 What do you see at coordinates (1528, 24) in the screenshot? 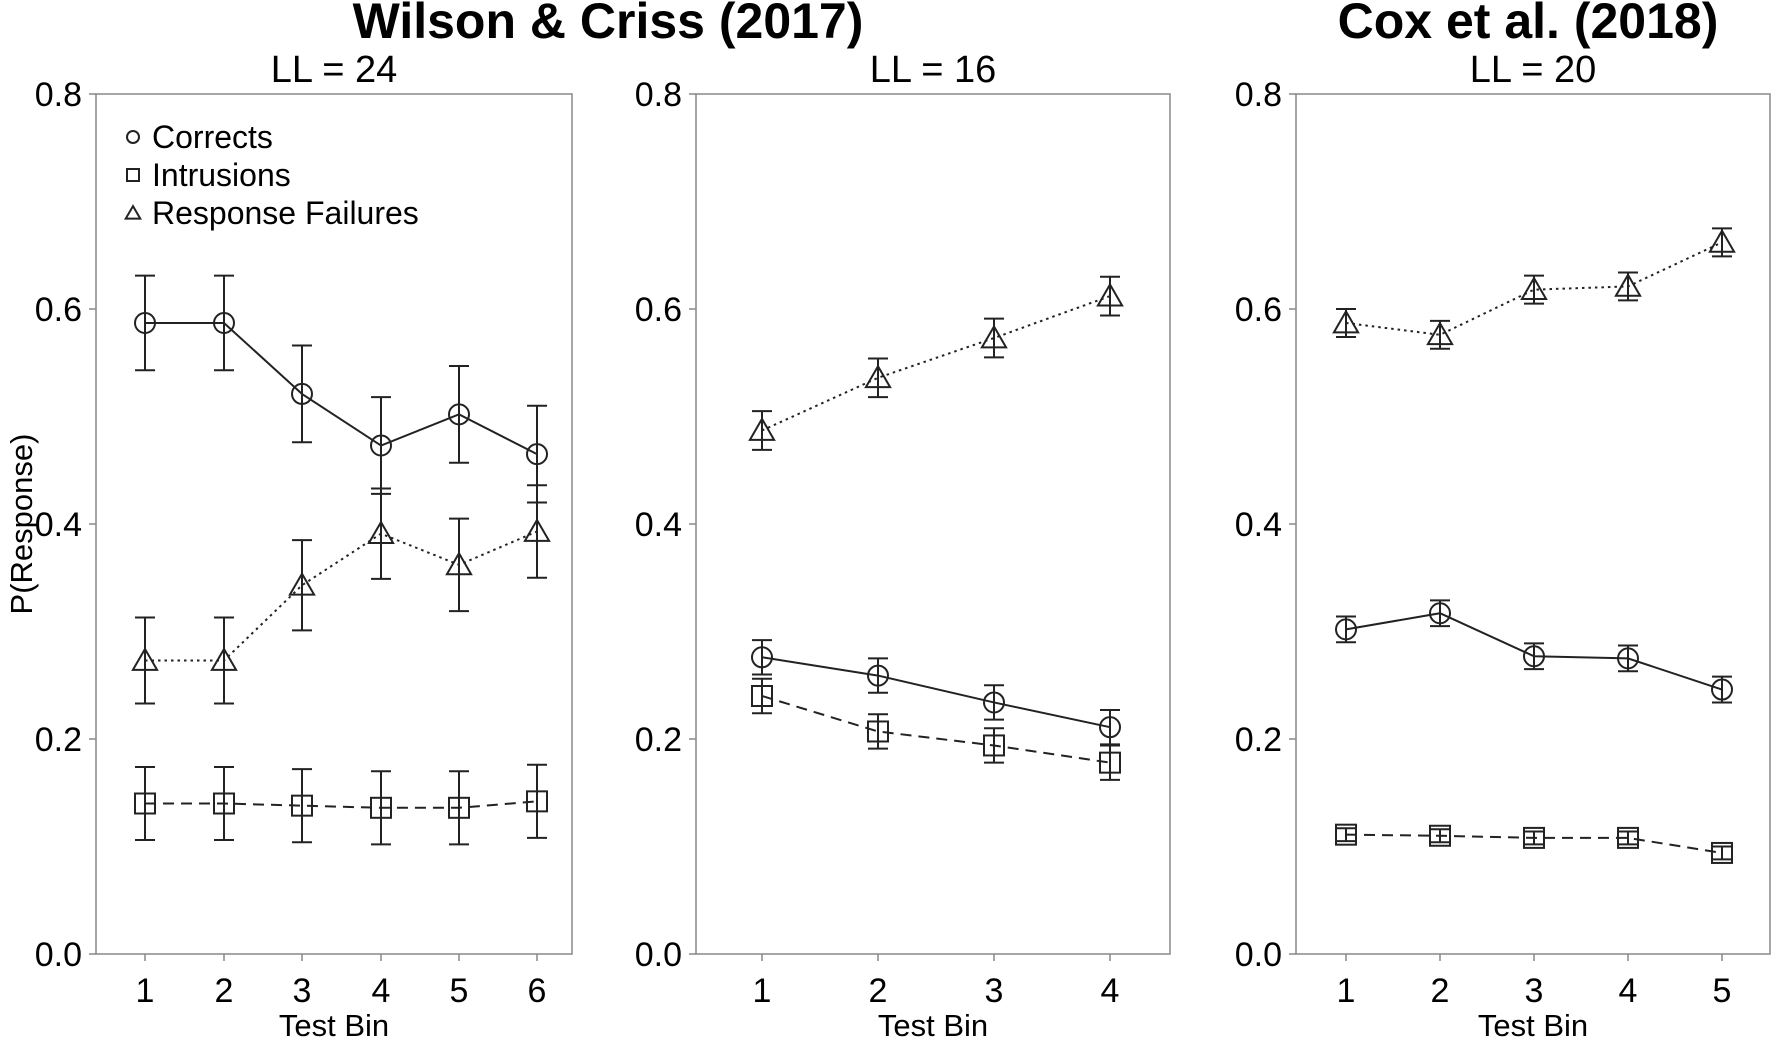
I see `group-title-cox: Cox et al. (2018)` at bounding box center [1528, 24].